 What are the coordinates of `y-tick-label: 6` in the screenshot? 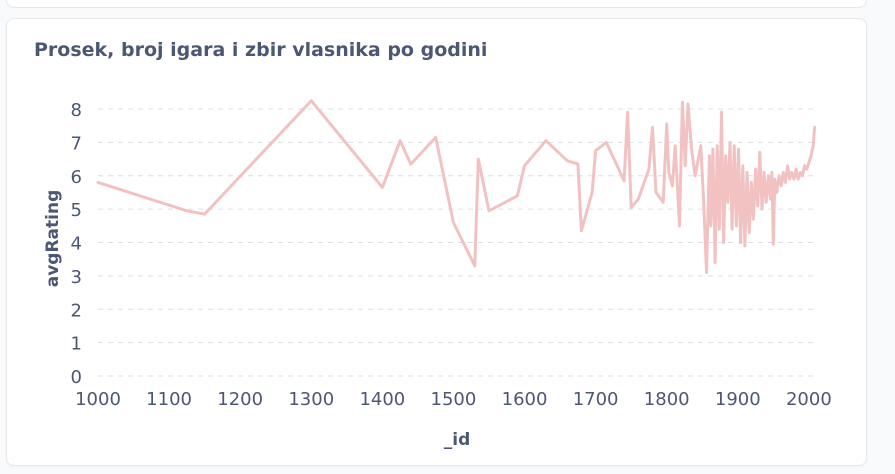 It's located at (76, 177).